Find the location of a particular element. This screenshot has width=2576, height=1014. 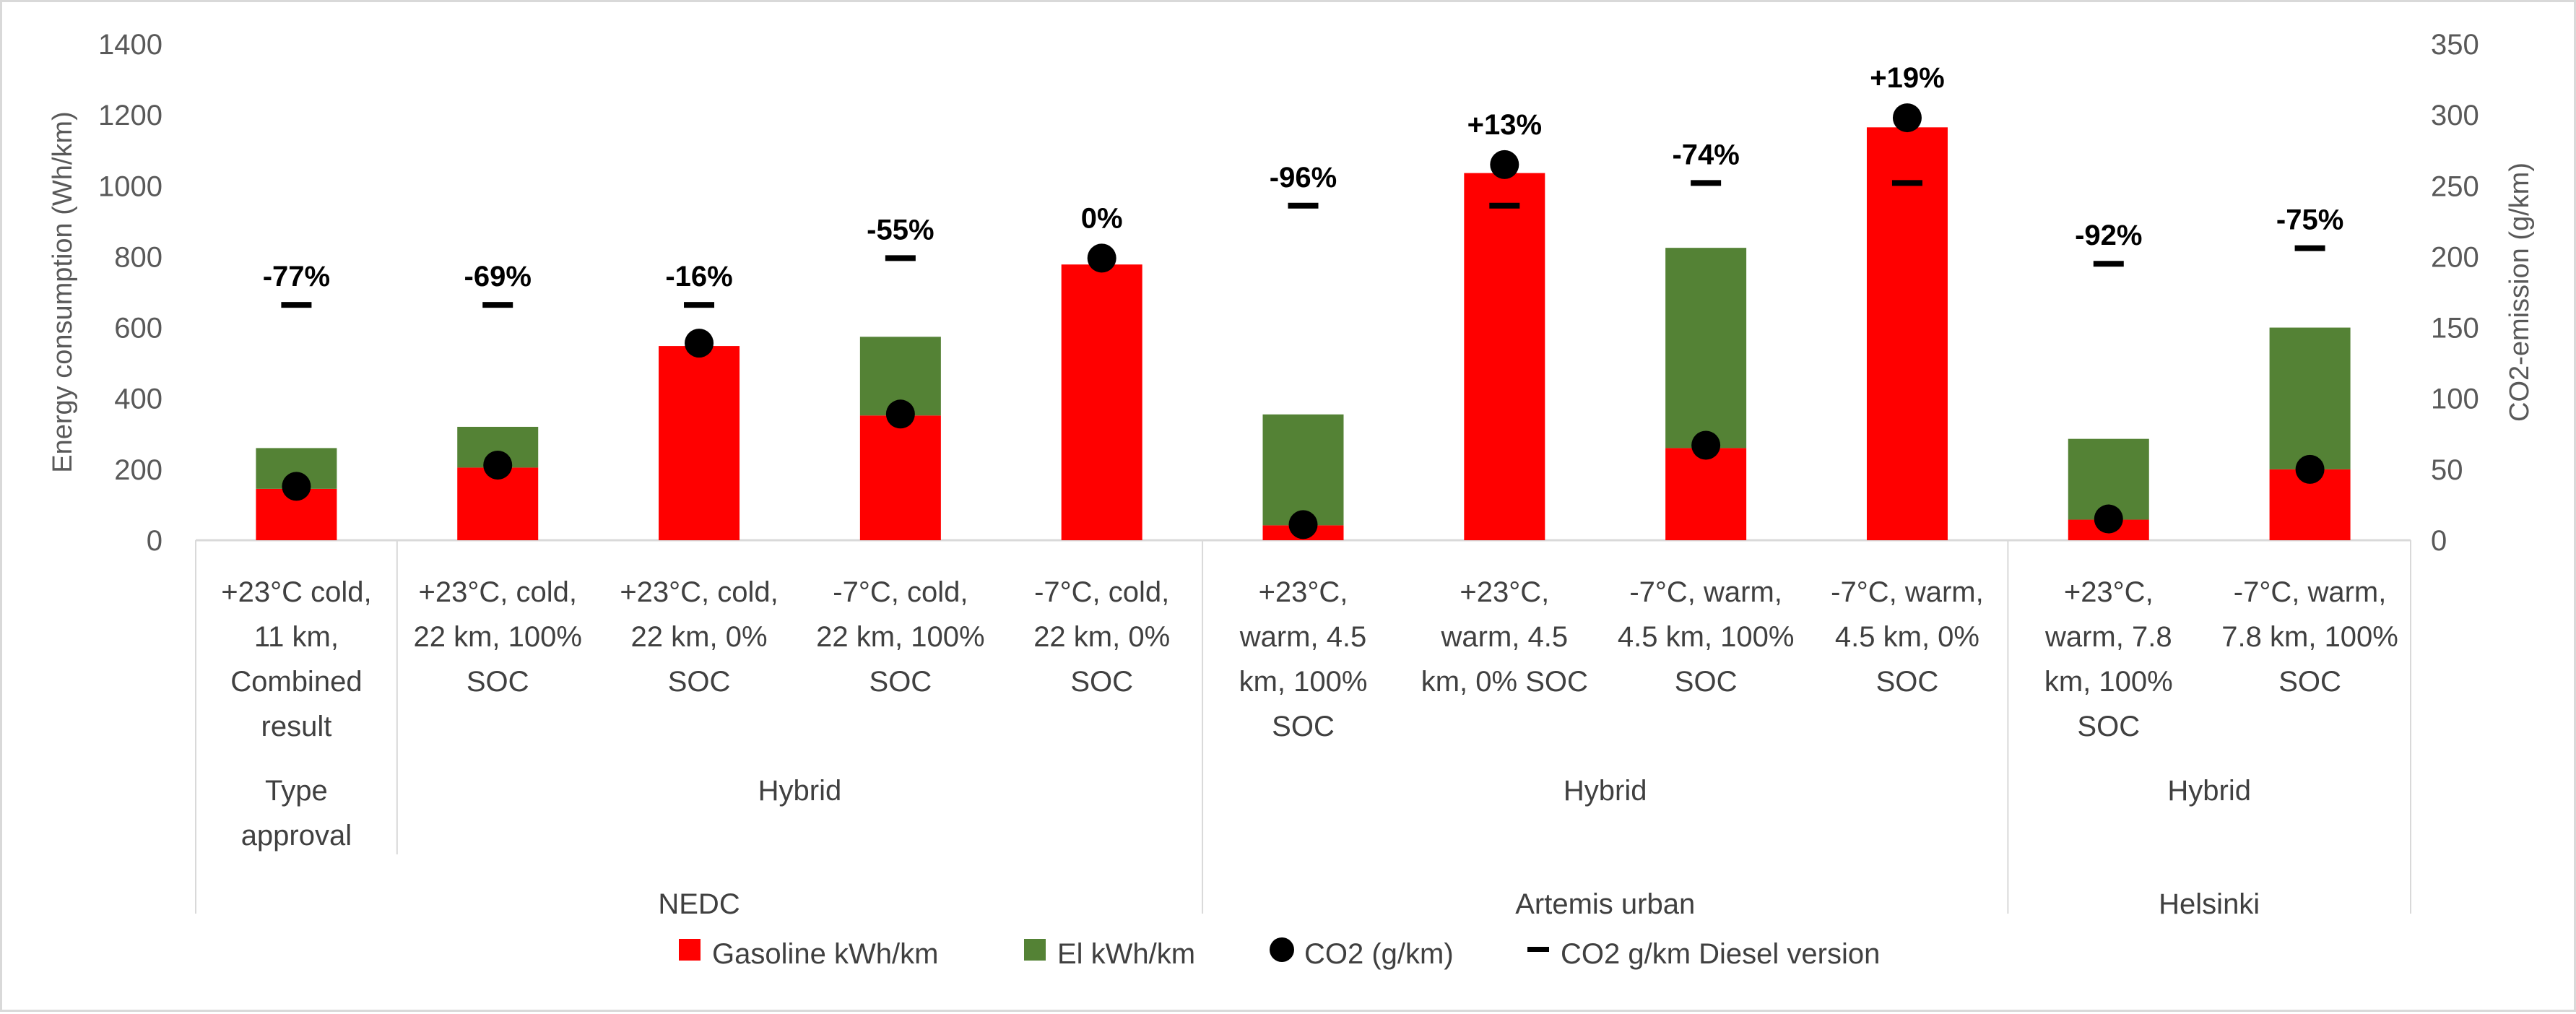

y-tick-label: 1000 is located at coordinates (130, 186).